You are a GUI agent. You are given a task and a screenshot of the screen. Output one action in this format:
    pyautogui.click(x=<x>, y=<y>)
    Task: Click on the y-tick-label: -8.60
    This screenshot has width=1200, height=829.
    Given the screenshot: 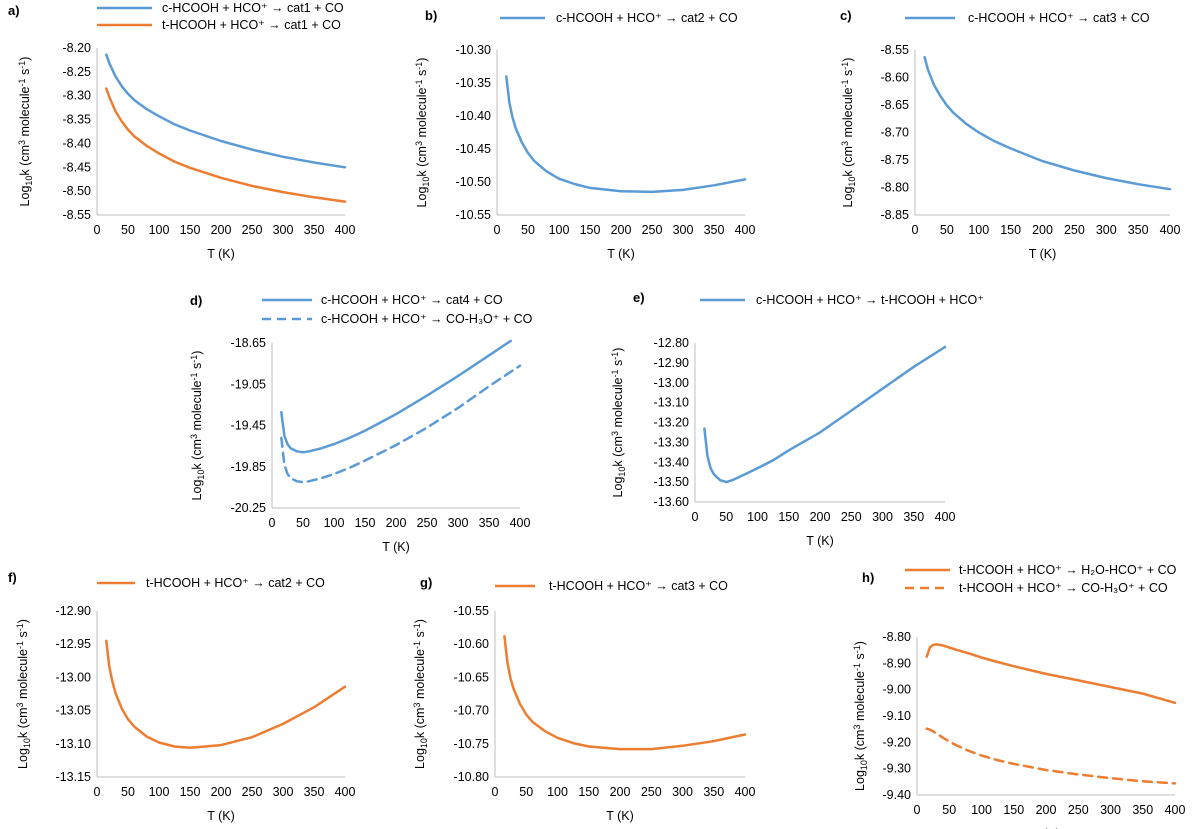 What is the action you would take?
    pyautogui.click(x=895, y=78)
    